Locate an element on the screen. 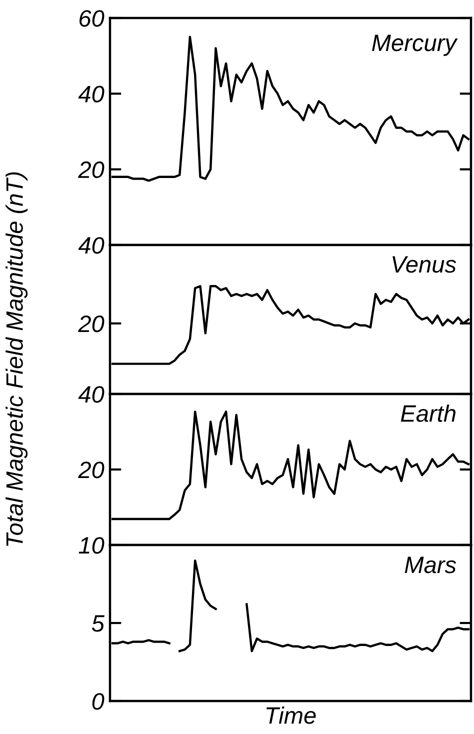  y-tick-label: 10 is located at coordinates (91, 545).